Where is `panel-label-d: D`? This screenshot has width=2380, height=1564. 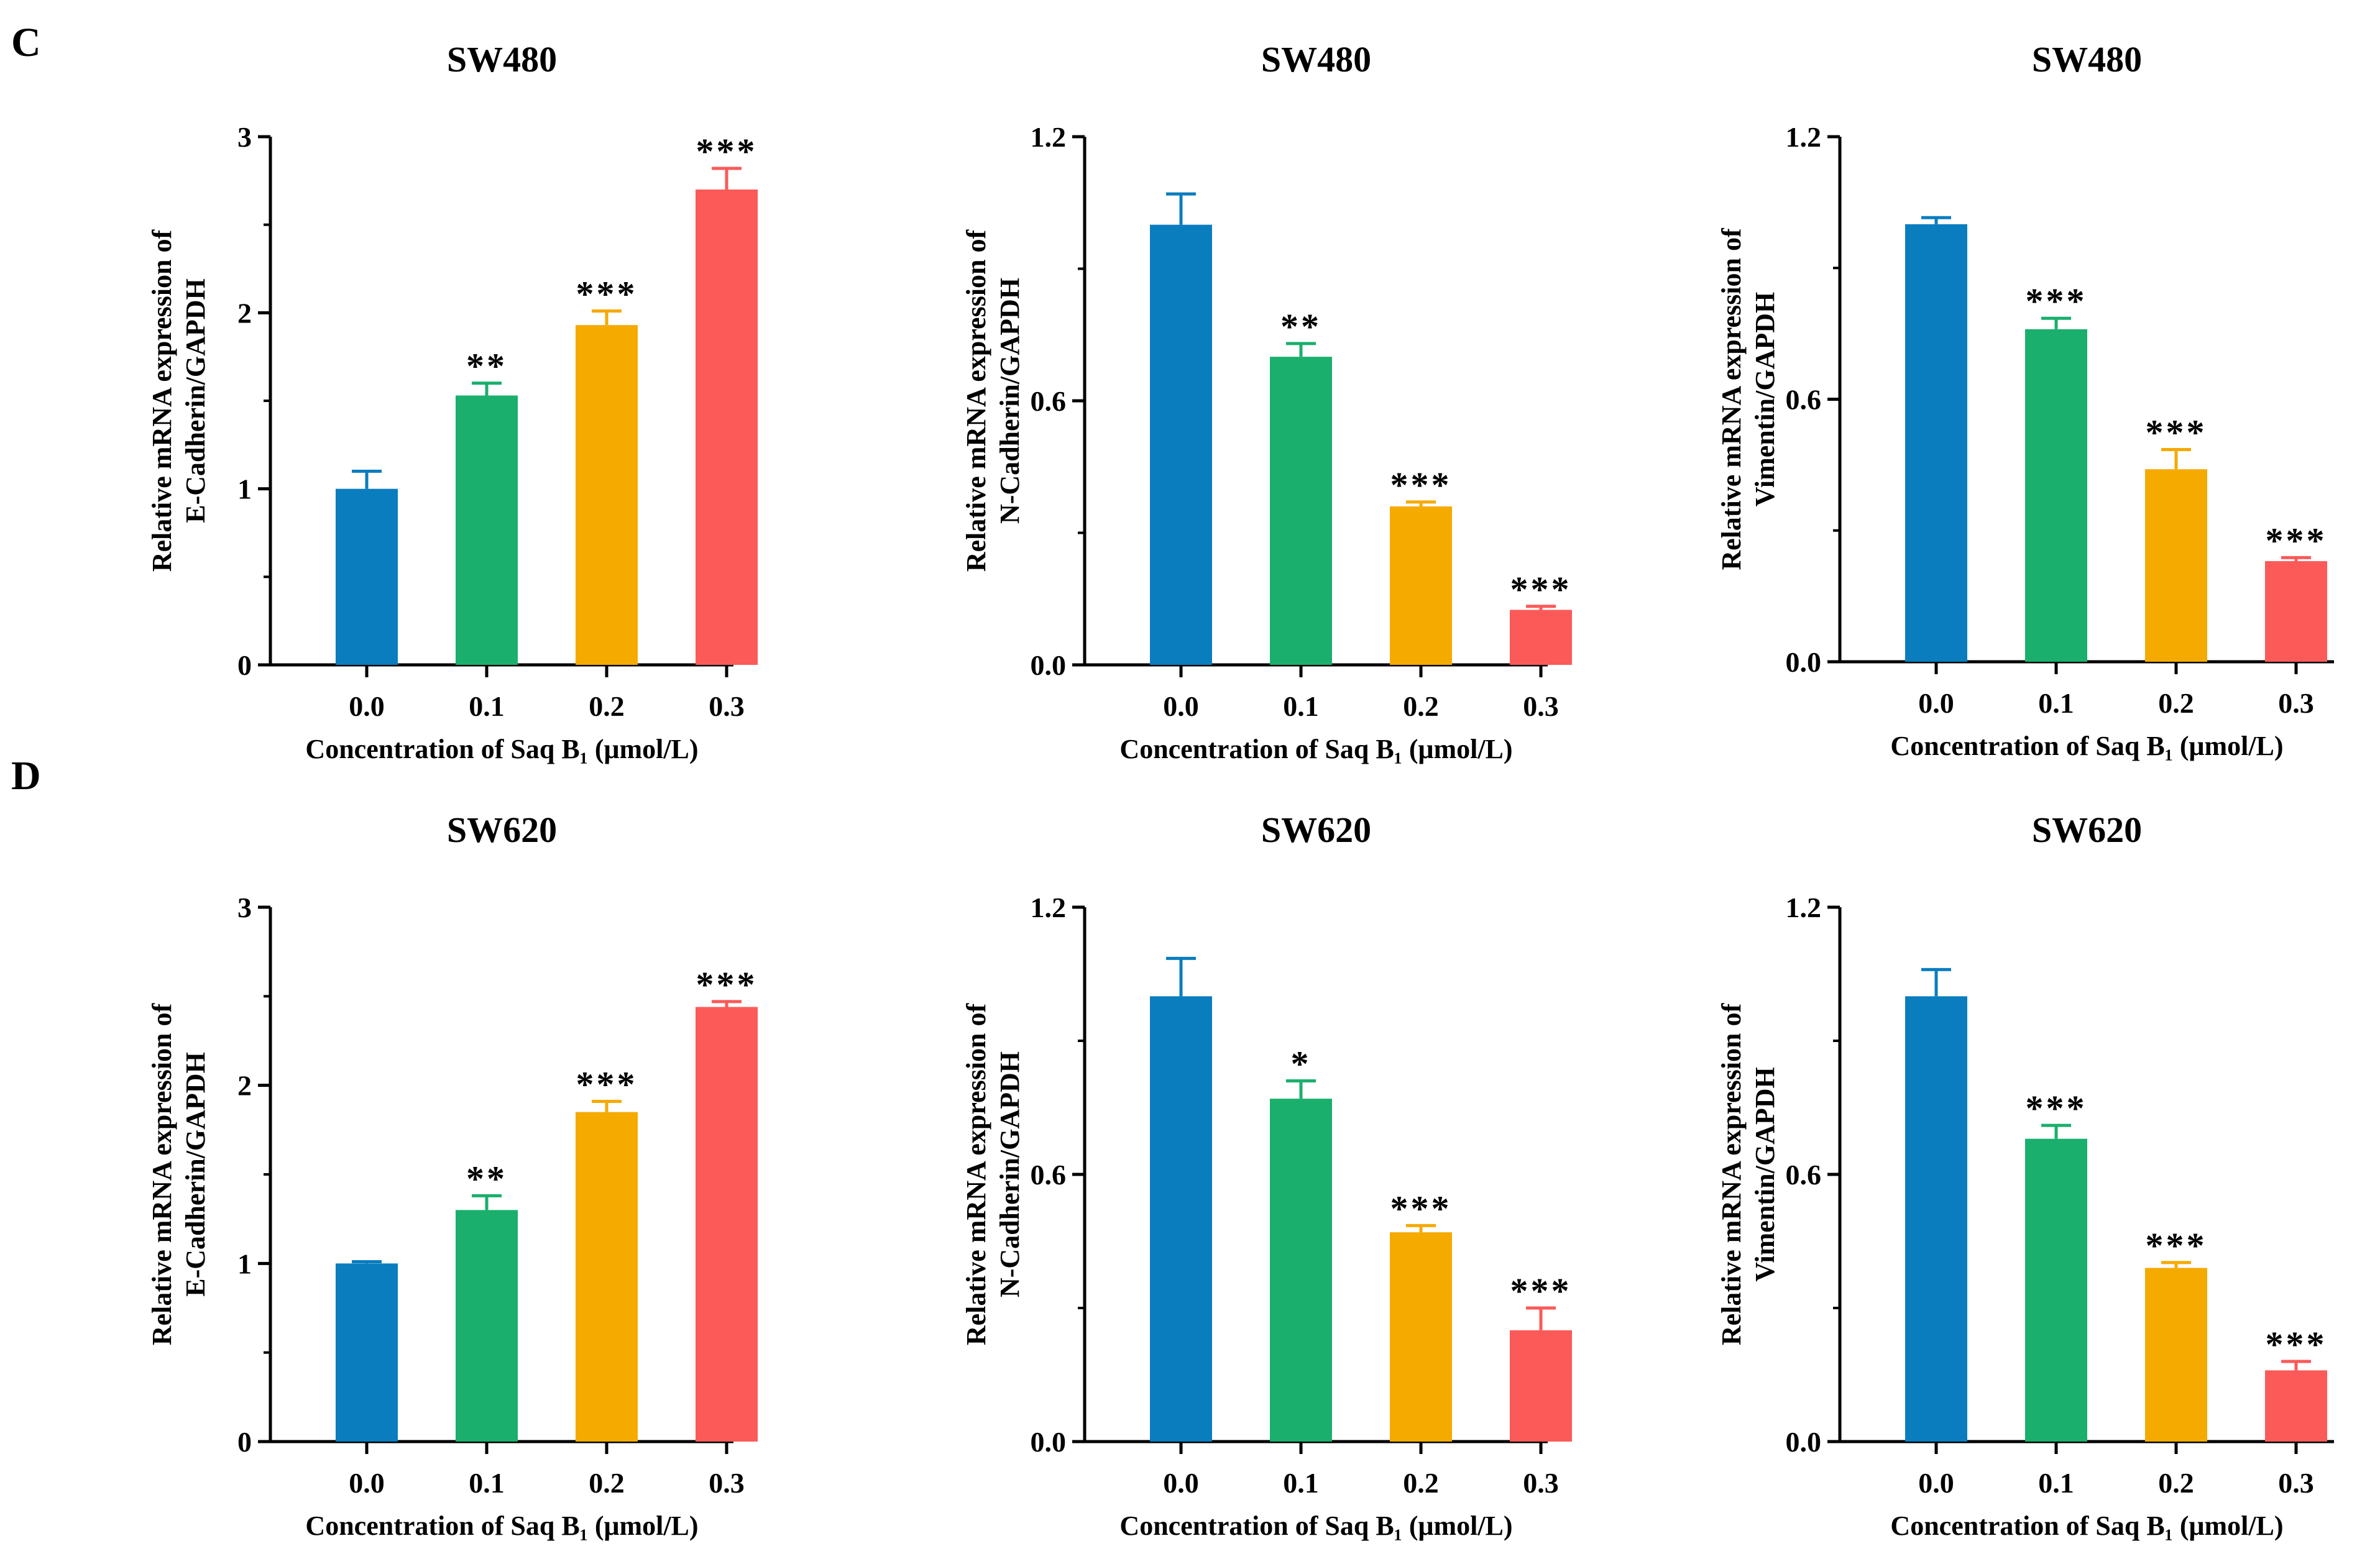 panel-label-d: D is located at coordinates (26, 775).